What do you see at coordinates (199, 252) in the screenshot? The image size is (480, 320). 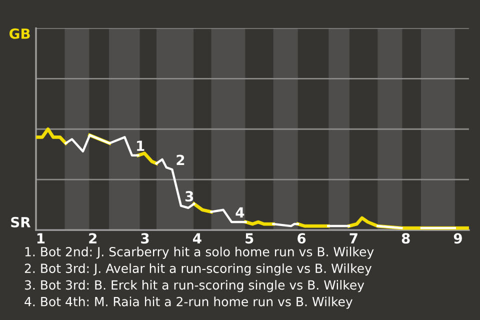 I see `text: 1. Bot 2nd: J. Scarberry hit a solo home run vs B. Wilkey` at bounding box center [199, 252].